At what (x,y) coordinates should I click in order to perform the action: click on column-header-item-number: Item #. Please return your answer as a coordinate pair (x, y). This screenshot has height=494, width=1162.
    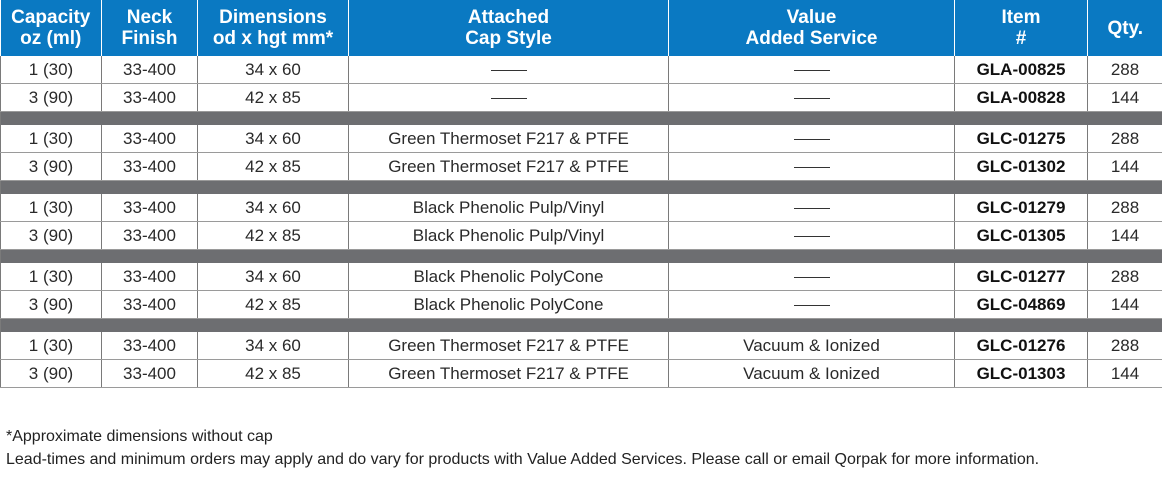
    Looking at the image, I should click on (1021, 28).